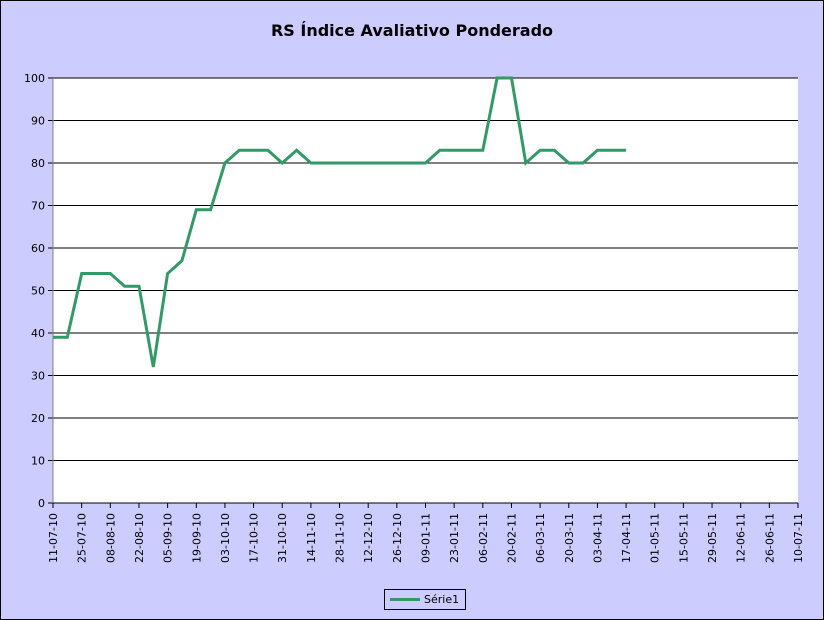 The image size is (824, 620). What do you see at coordinates (655, 538) in the screenshot?
I see `x-tick-label: 01-05-11` at bounding box center [655, 538].